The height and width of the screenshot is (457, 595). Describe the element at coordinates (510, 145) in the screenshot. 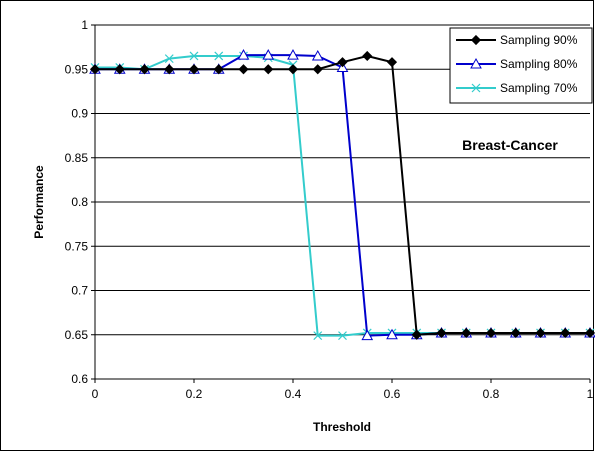

I see `chart-annotation: Breast-Cancer` at that location.